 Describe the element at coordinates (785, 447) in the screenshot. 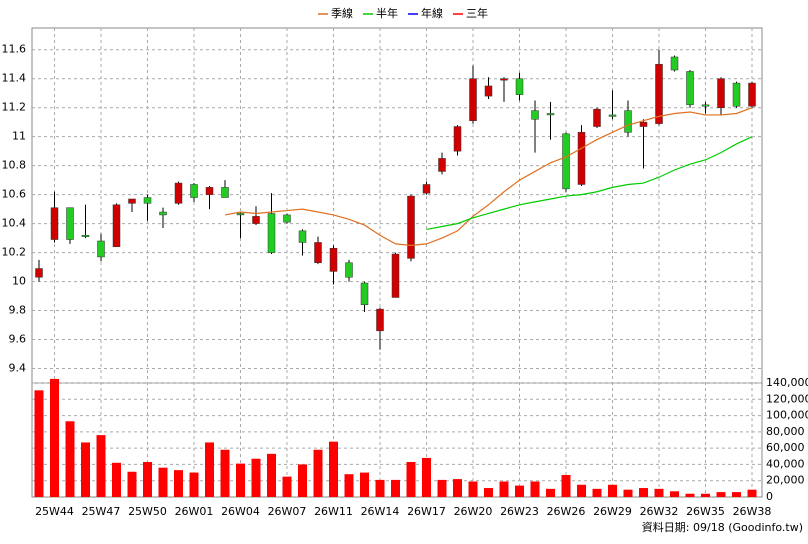

I see `y2-tick-label: 60,000` at that location.